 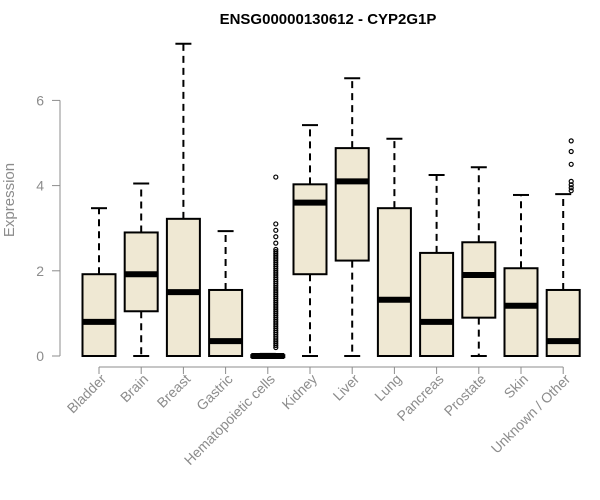 I want to click on y-tick-label: 0, so click(x=40, y=356).